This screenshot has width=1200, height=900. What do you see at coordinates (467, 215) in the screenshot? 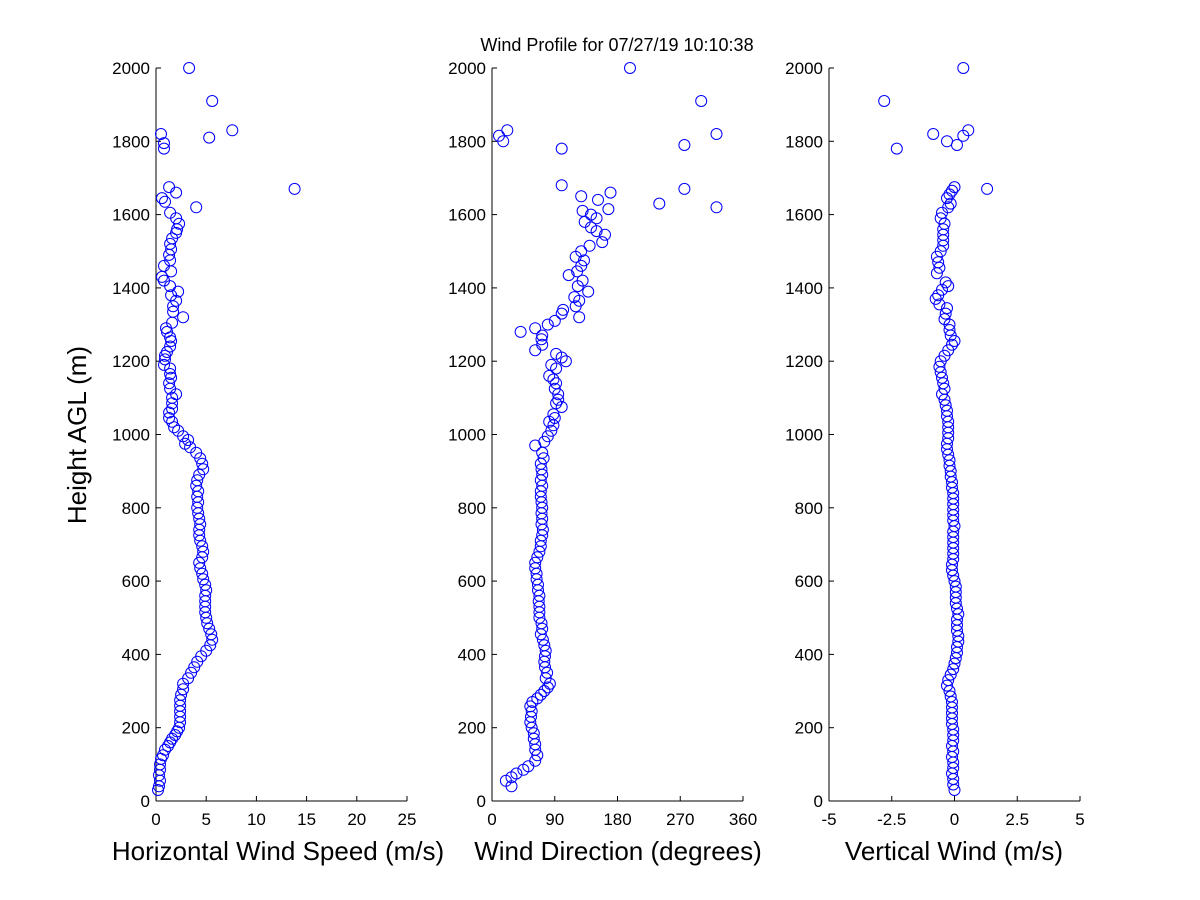
I see `y-tick-label: 1600` at bounding box center [467, 215].